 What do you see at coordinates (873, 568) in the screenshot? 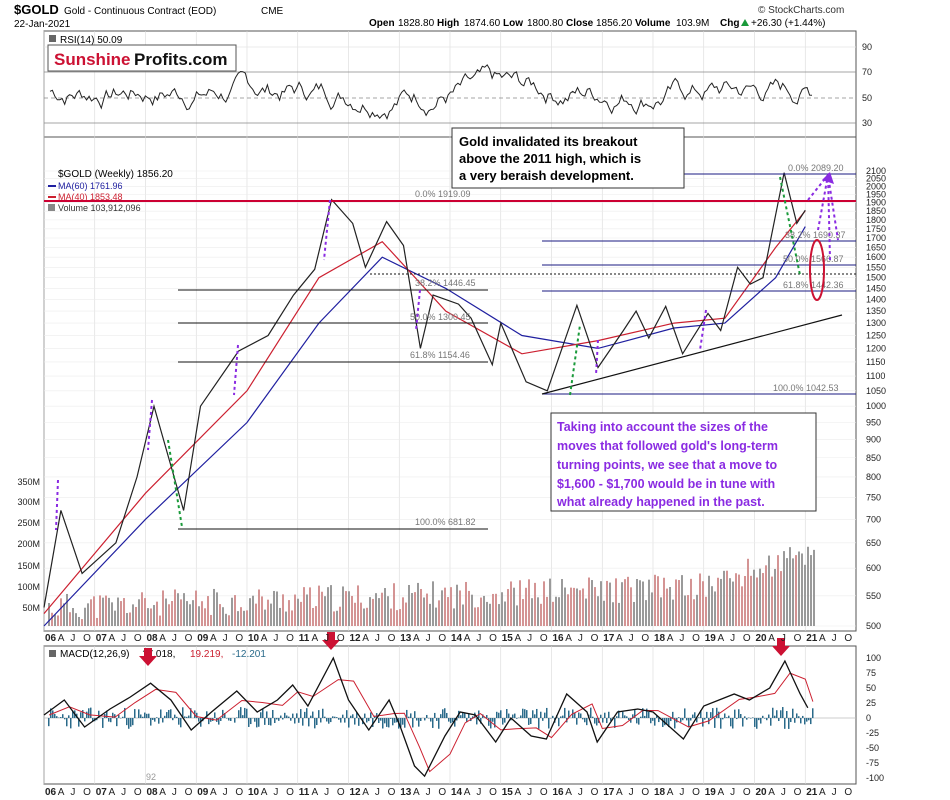
I see `price-tick-label: 600` at bounding box center [873, 568].